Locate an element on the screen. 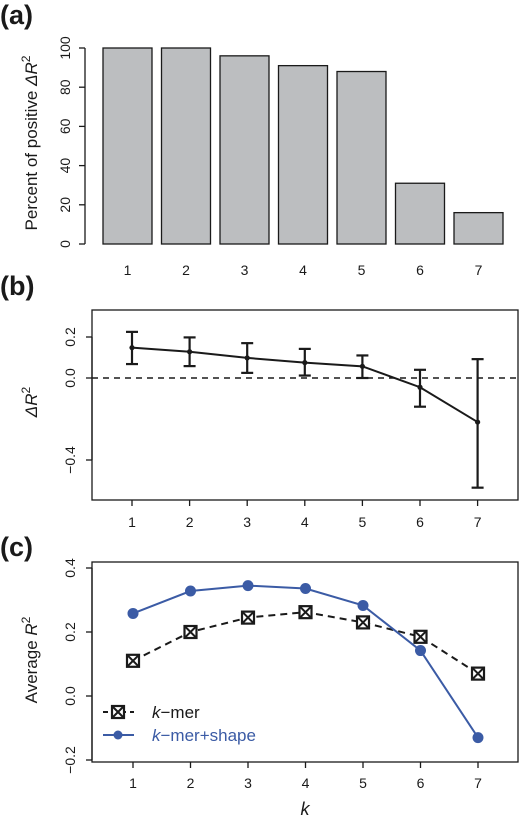 The image size is (520, 826). panel-b-x-tick-labels: 1 2 3 4 5 6 7 is located at coordinates (305, 515).